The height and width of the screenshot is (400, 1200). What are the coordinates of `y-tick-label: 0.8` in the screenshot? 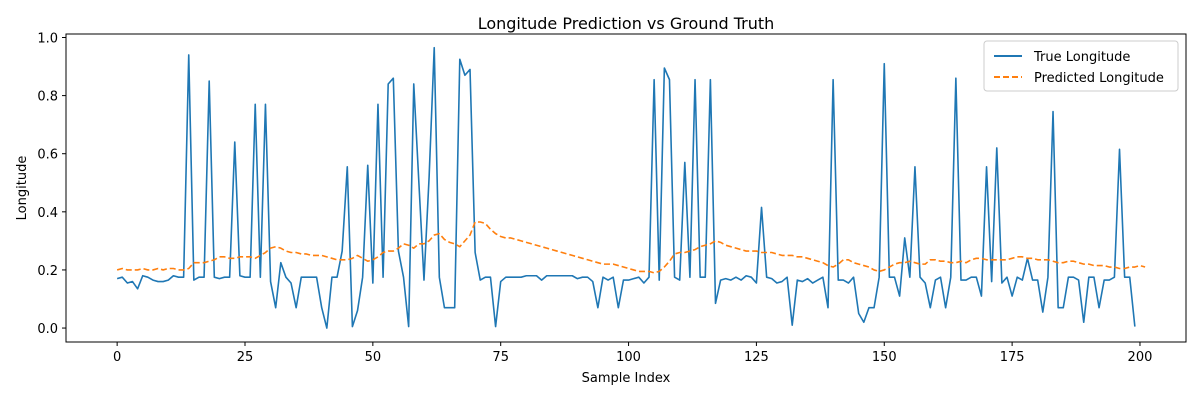 It's located at (47, 97).